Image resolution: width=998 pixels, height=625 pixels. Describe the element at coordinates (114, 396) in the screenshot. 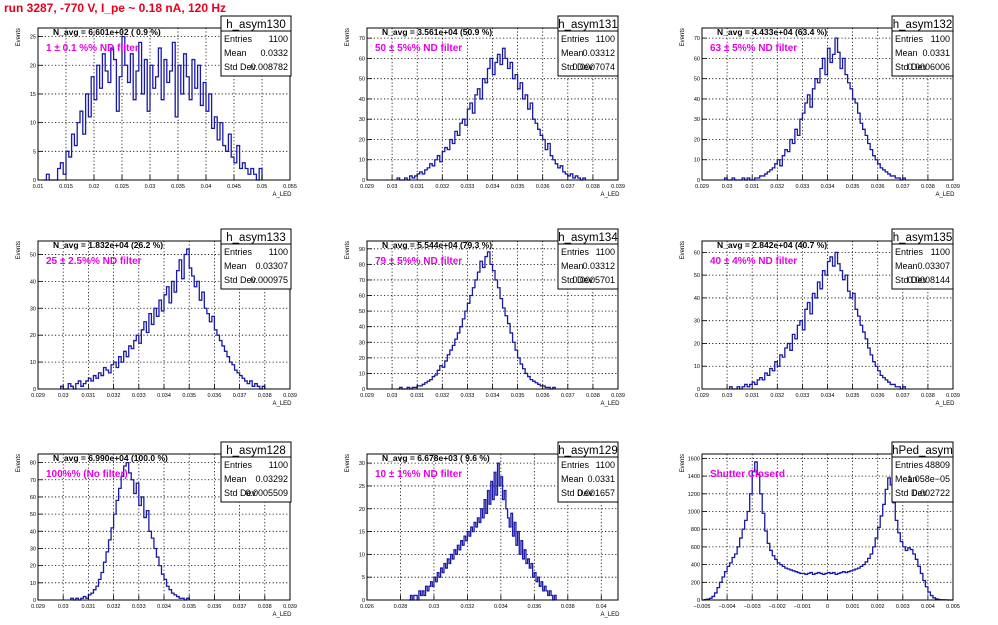

I see `panel-h_asym133-x-tick-label: 0.032` at that location.